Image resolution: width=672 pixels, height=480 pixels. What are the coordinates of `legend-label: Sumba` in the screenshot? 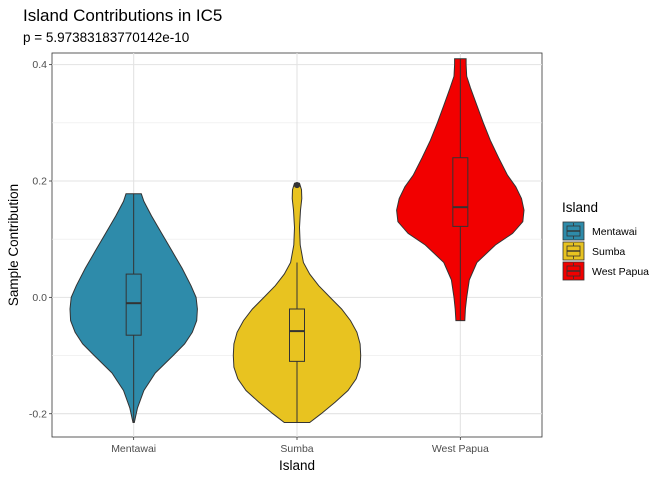 It's located at (608, 252).